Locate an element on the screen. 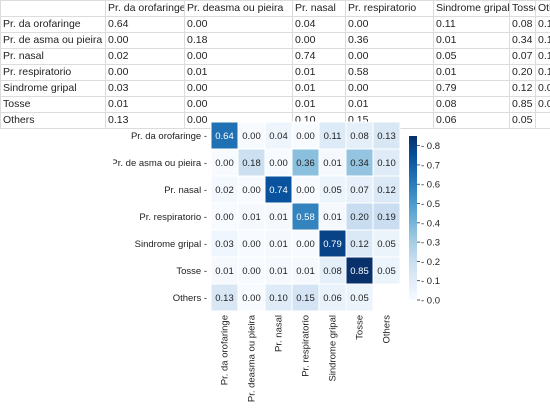 This screenshot has width=550, height=415. heatmap-col-label: Sindrome gripal is located at coordinates (333, 348).